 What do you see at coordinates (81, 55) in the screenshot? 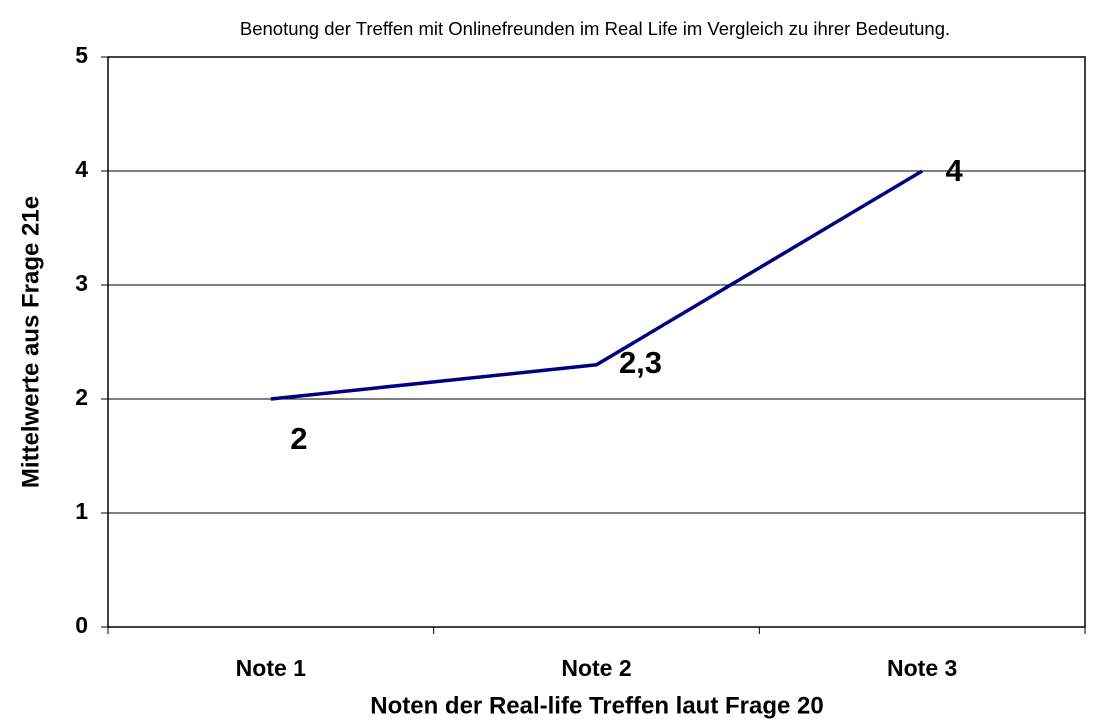
I see `y-tick-label: 5` at bounding box center [81, 55].